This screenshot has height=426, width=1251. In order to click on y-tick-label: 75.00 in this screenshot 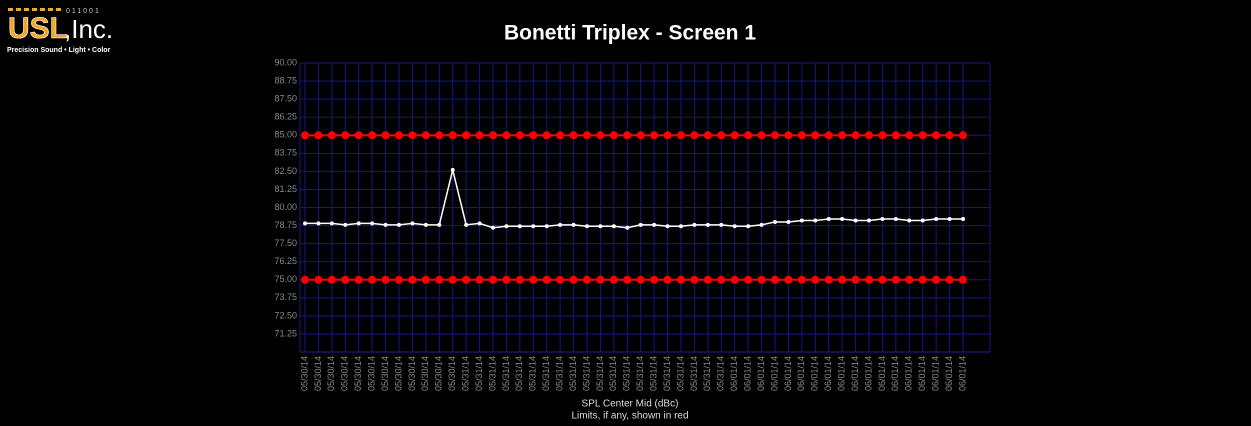, I will do `click(285, 279)`.